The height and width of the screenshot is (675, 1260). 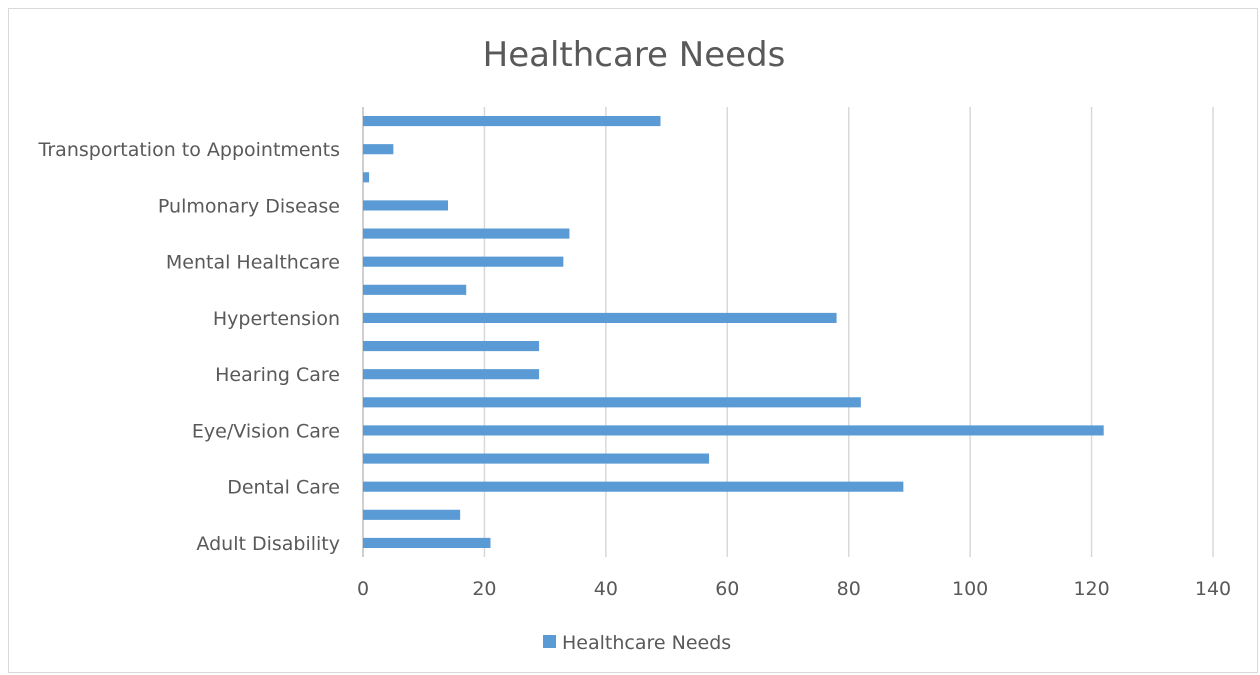 What do you see at coordinates (970, 589) in the screenshot?
I see `x-tick-label: 100` at bounding box center [970, 589].